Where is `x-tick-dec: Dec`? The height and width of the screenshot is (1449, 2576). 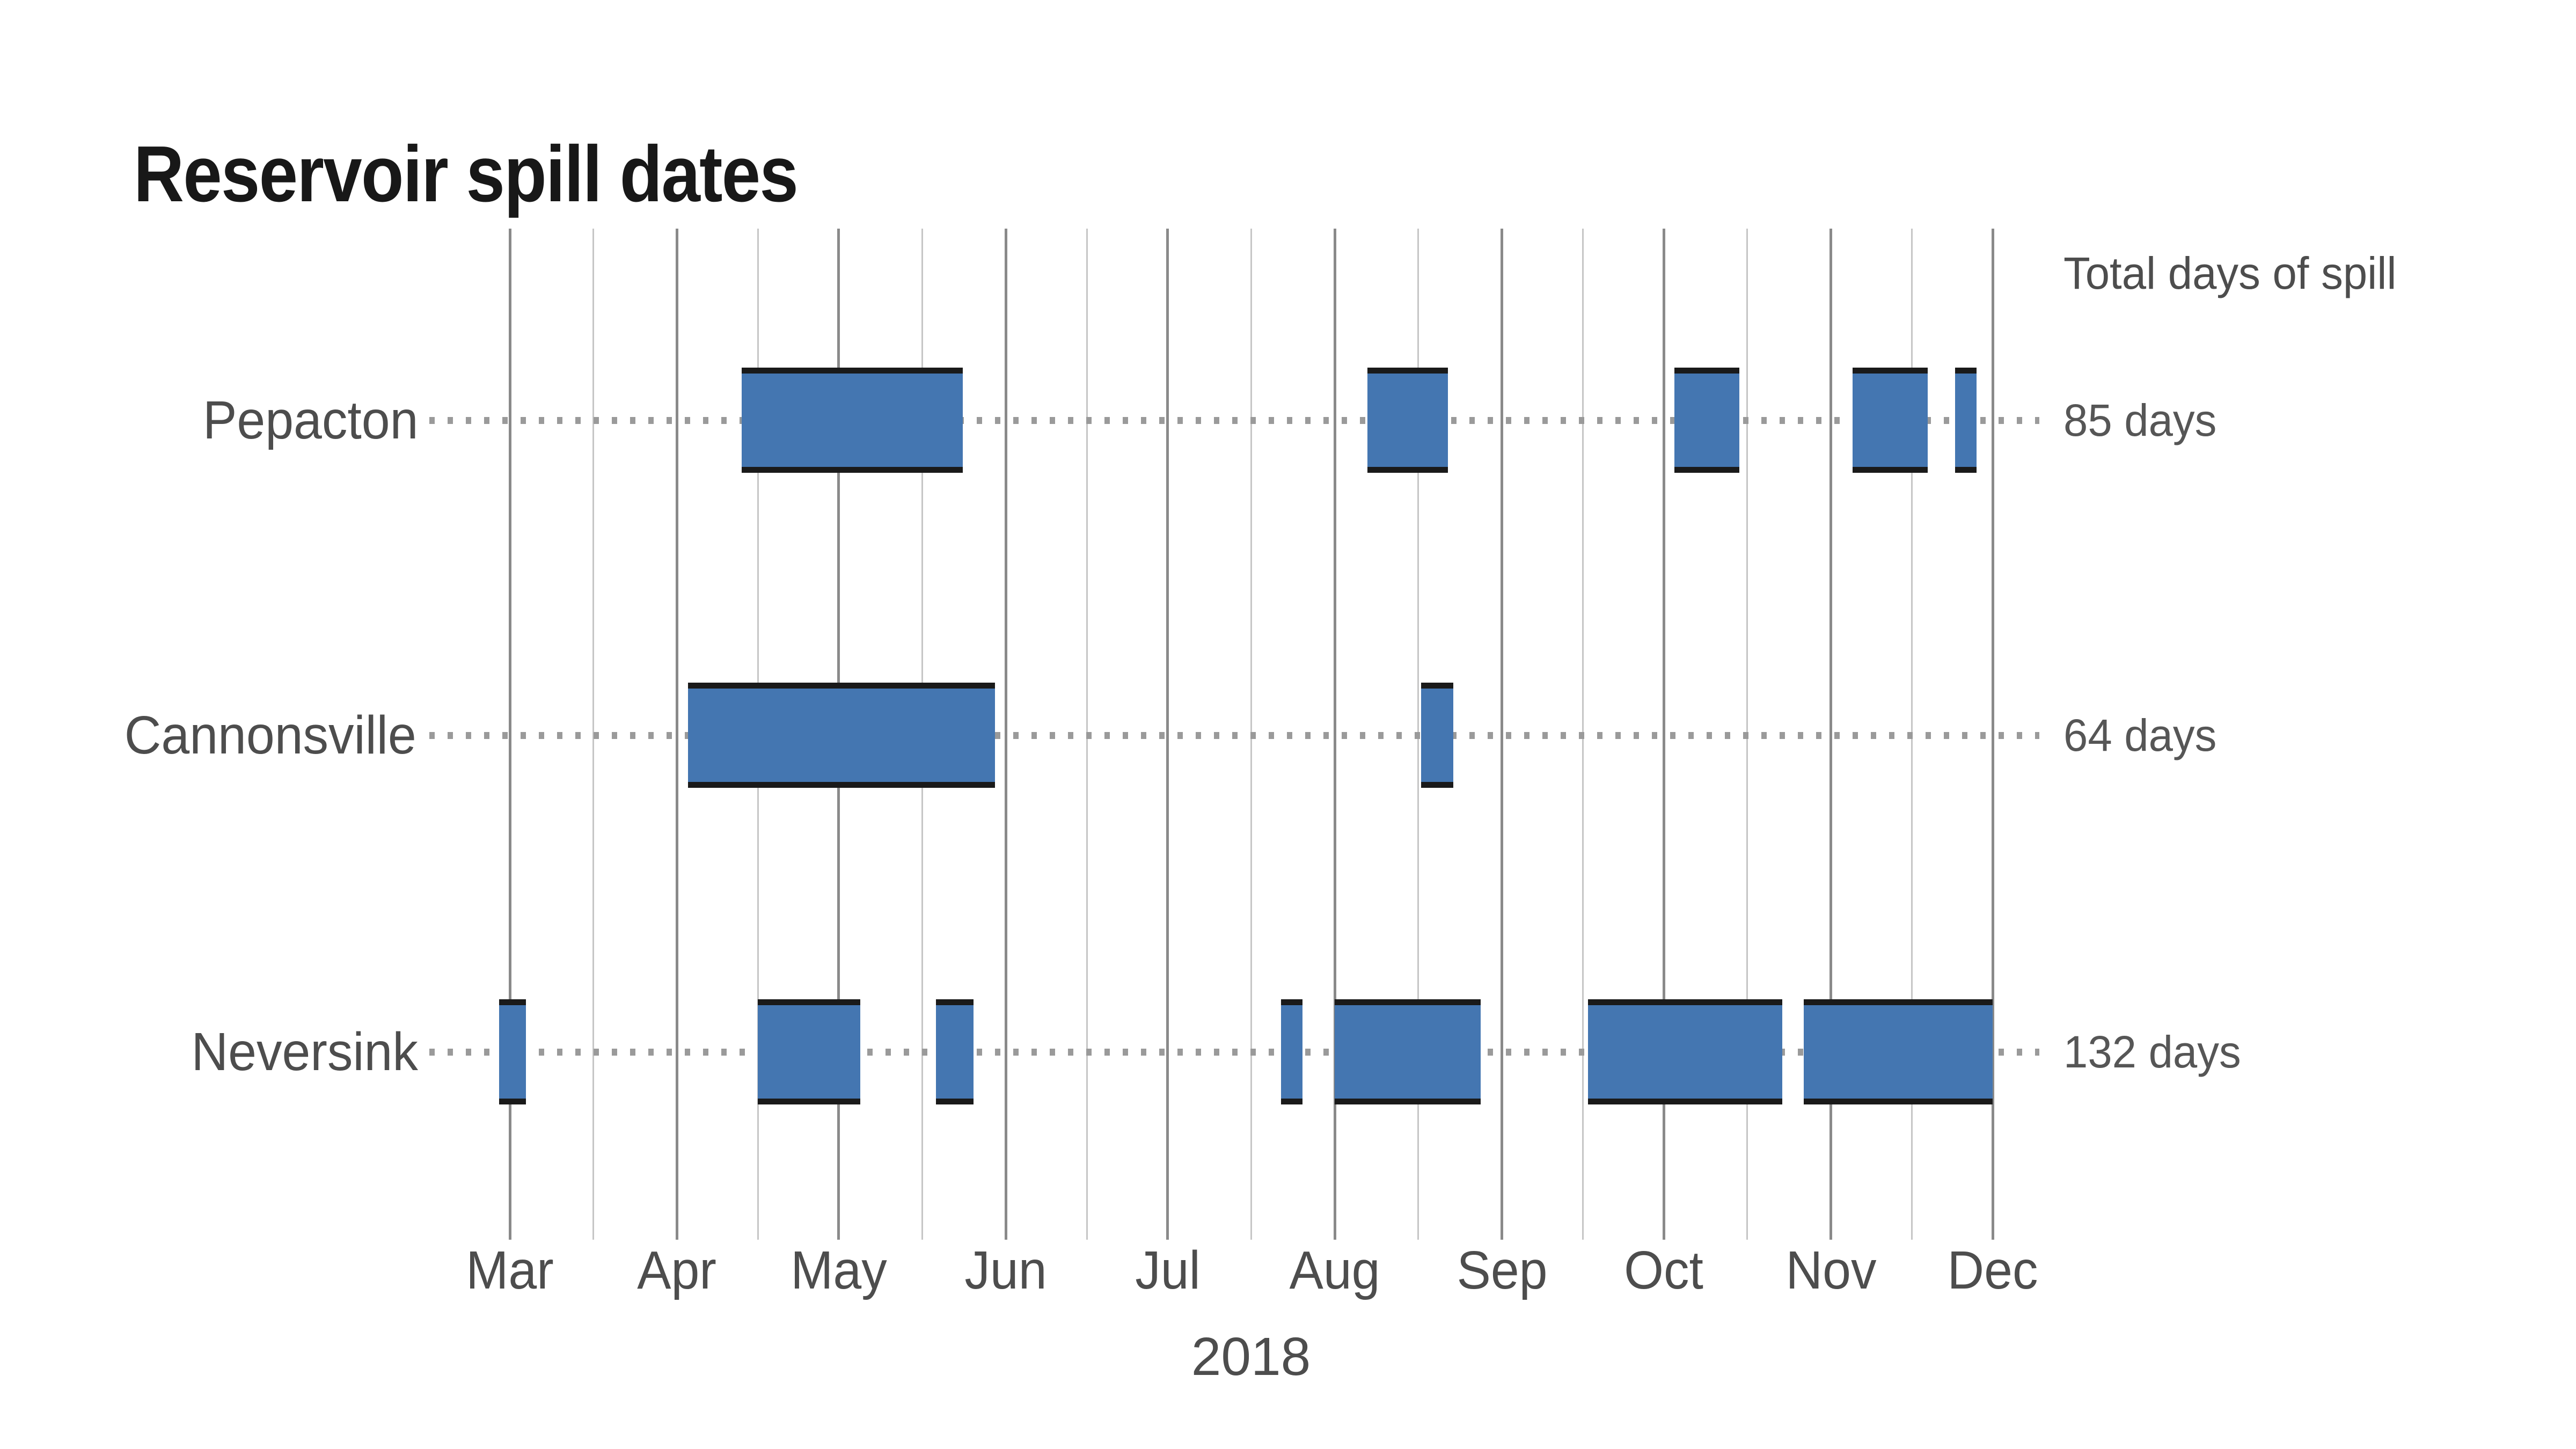 x-tick-dec: Dec is located at coordinates (1992, 1270).